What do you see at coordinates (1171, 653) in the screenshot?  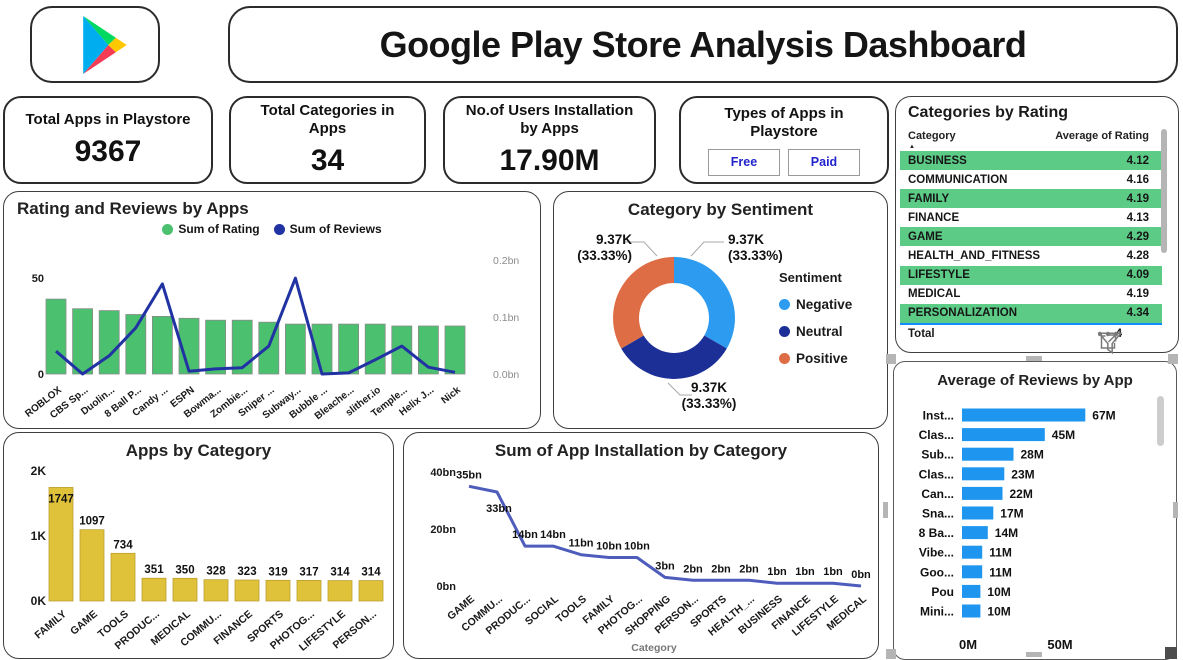 I see `resize-handle-bottom-right` at bounding box center [1171, 653].